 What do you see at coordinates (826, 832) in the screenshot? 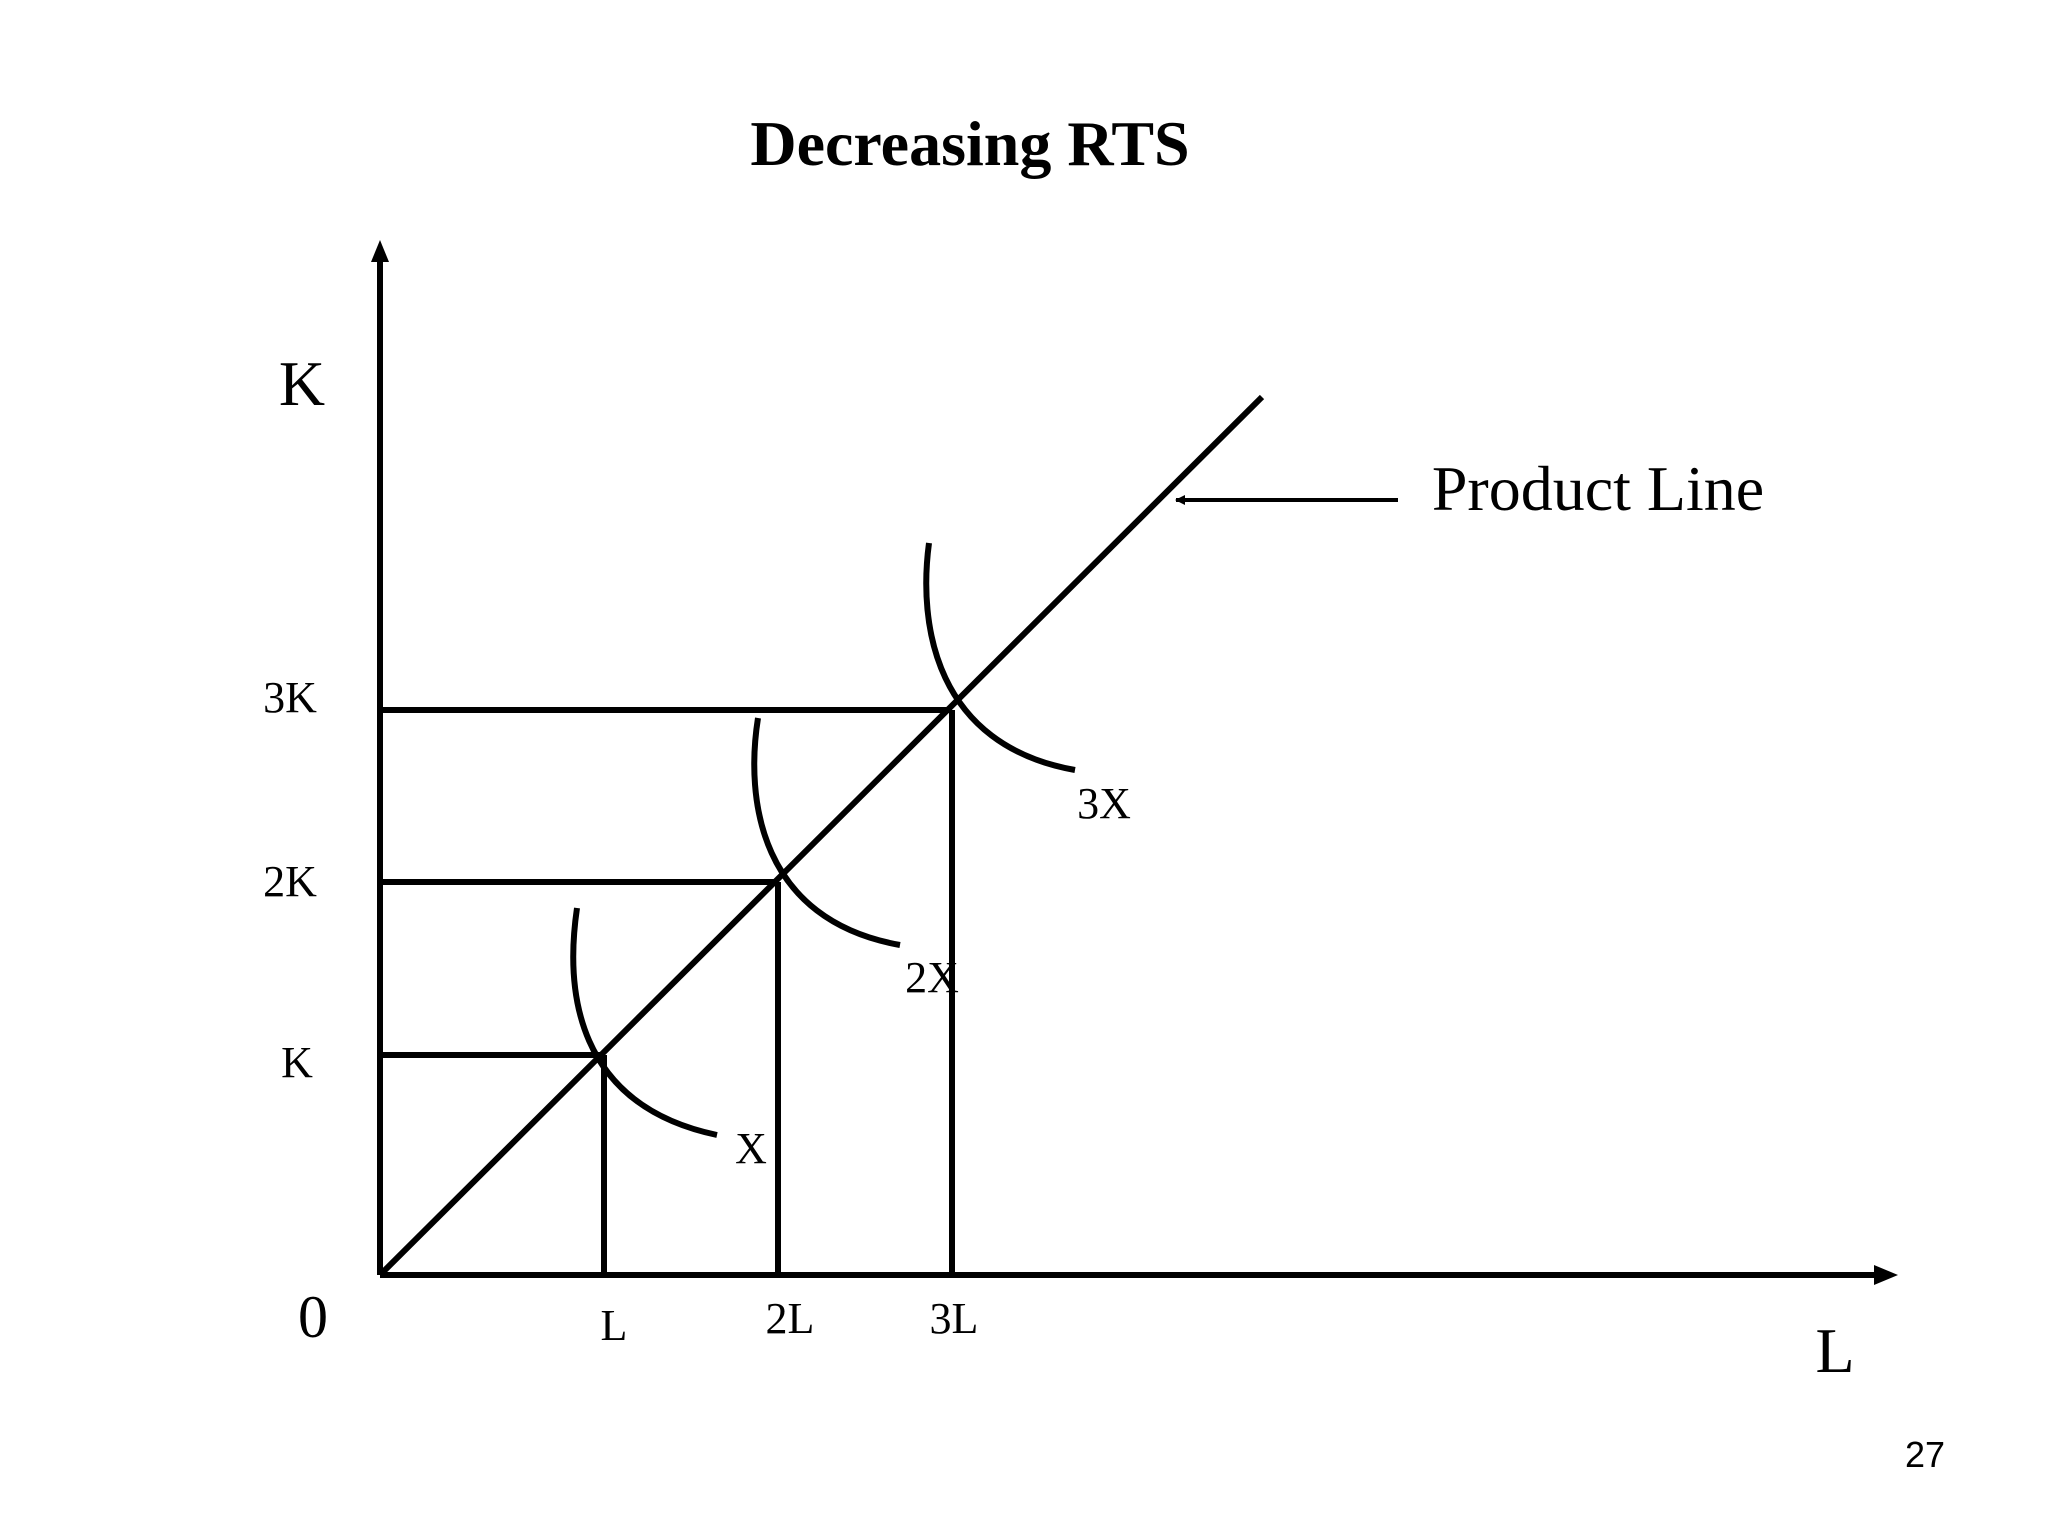
I see `isoquant-2x` at bounding box center [826, 832].